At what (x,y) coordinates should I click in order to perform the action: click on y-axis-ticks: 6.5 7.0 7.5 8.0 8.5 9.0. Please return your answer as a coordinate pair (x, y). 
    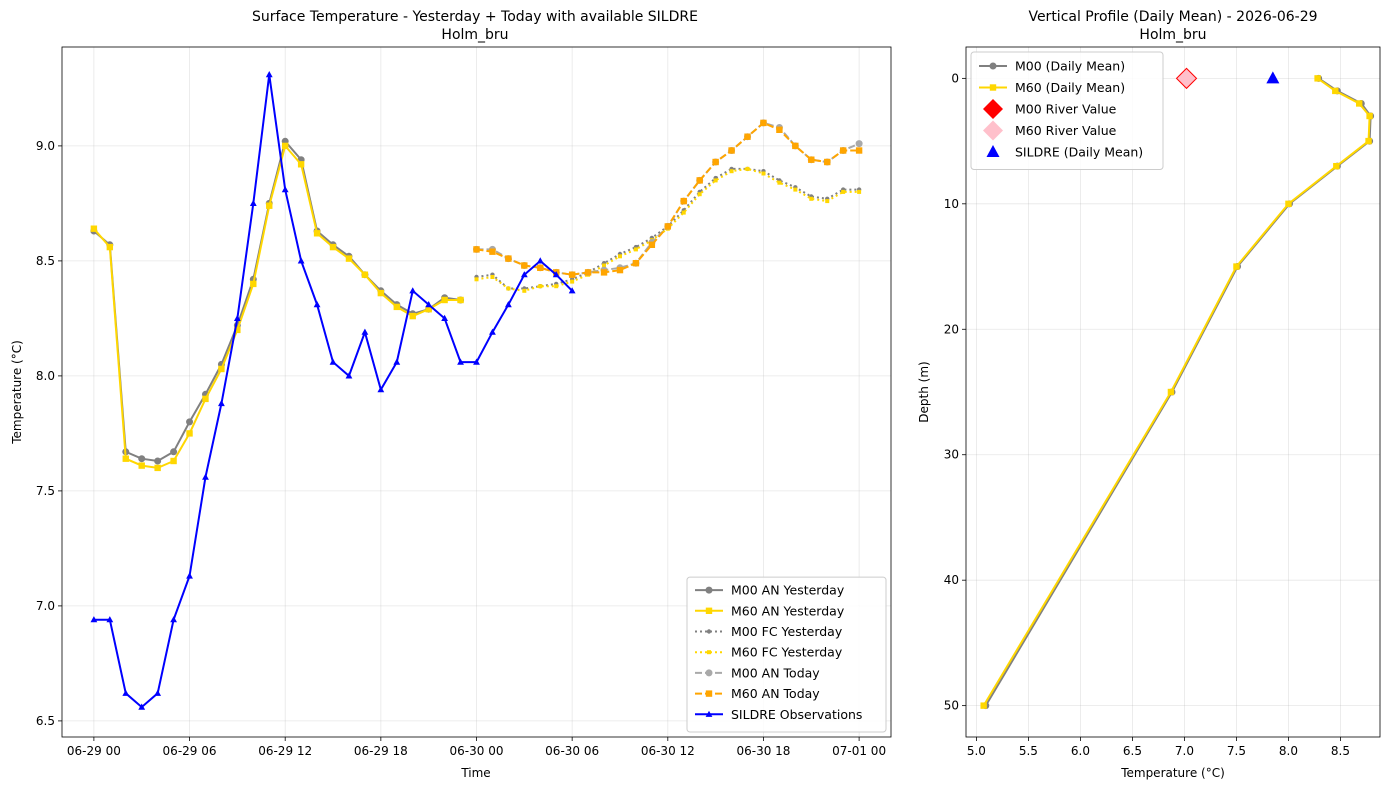
    Looking at the image, I should click on (49, 433).